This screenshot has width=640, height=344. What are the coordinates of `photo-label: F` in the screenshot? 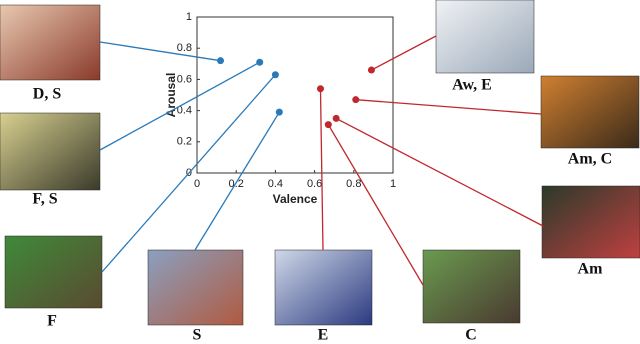 It's located at (52, 321).